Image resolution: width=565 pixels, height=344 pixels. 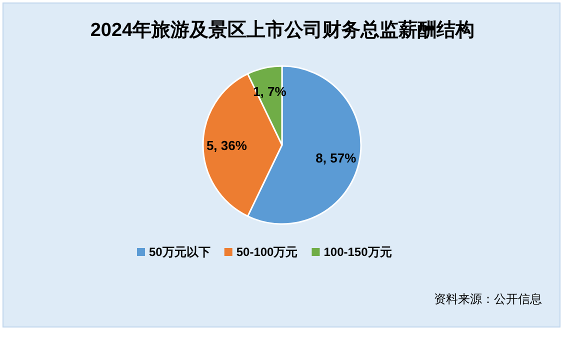 I want to click on legend-label: 100-150万元, so click(x=358, y=252).